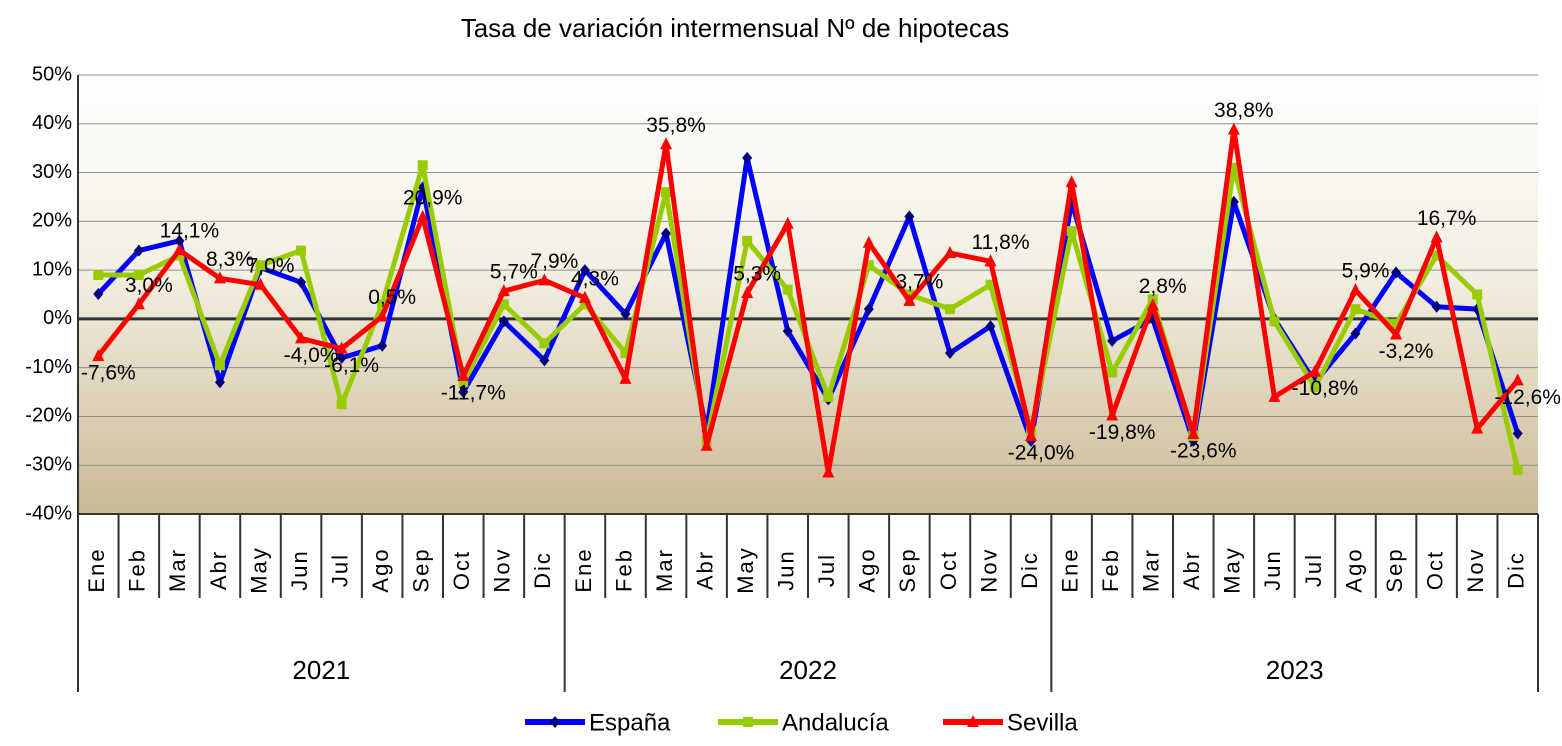 Image resolution: width=1562 pixels, height=746 pixels. I want to click on data-label: -11,7%, so click(473, 393).